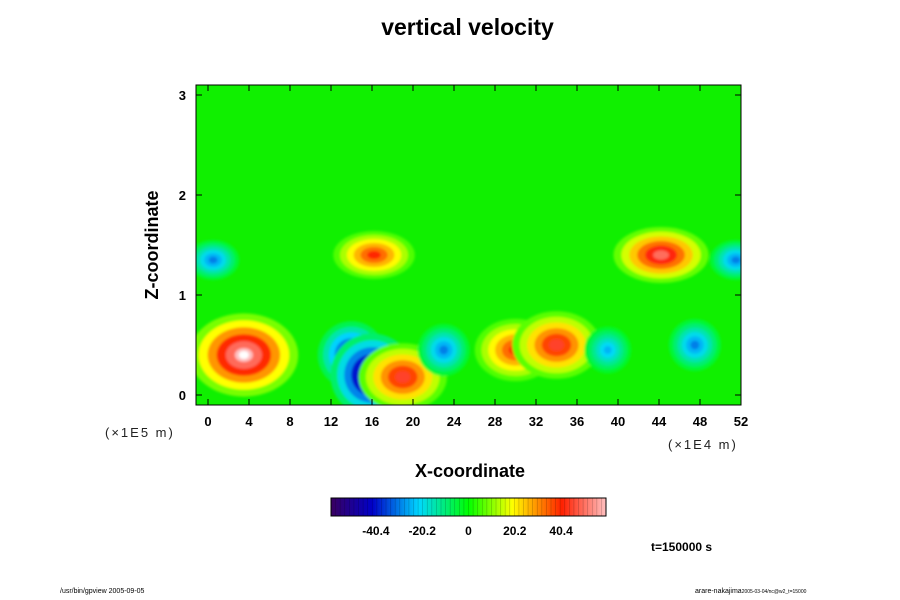 This screenshot has width=900, height=600. I want to click on chart-title: vertical velocity, so click(467, 27).